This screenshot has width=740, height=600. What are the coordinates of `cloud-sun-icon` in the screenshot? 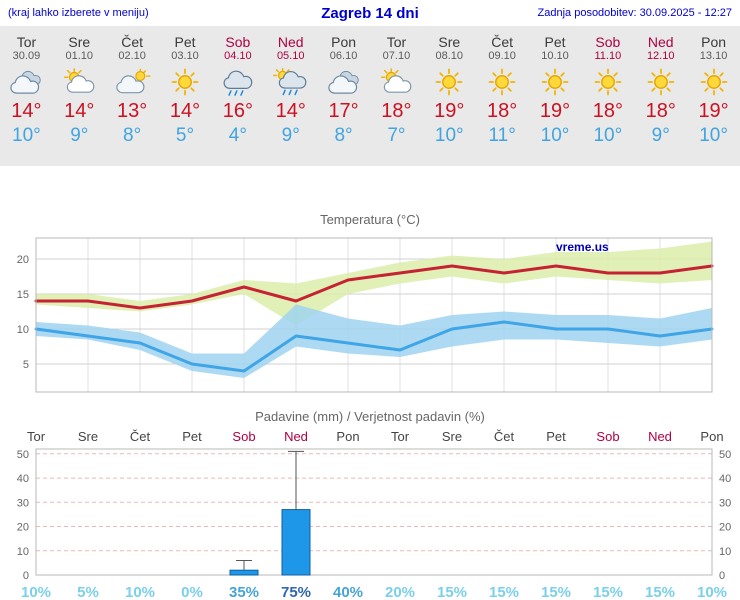 It's located at (132, 82).